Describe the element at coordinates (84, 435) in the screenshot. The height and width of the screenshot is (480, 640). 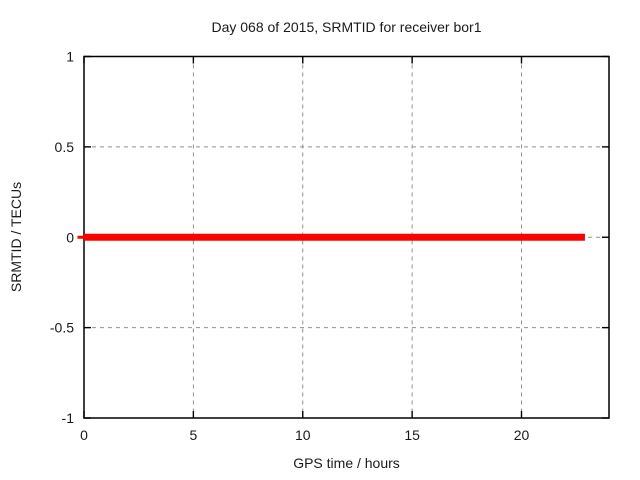
I see `x-tick-label: 0` at that location.